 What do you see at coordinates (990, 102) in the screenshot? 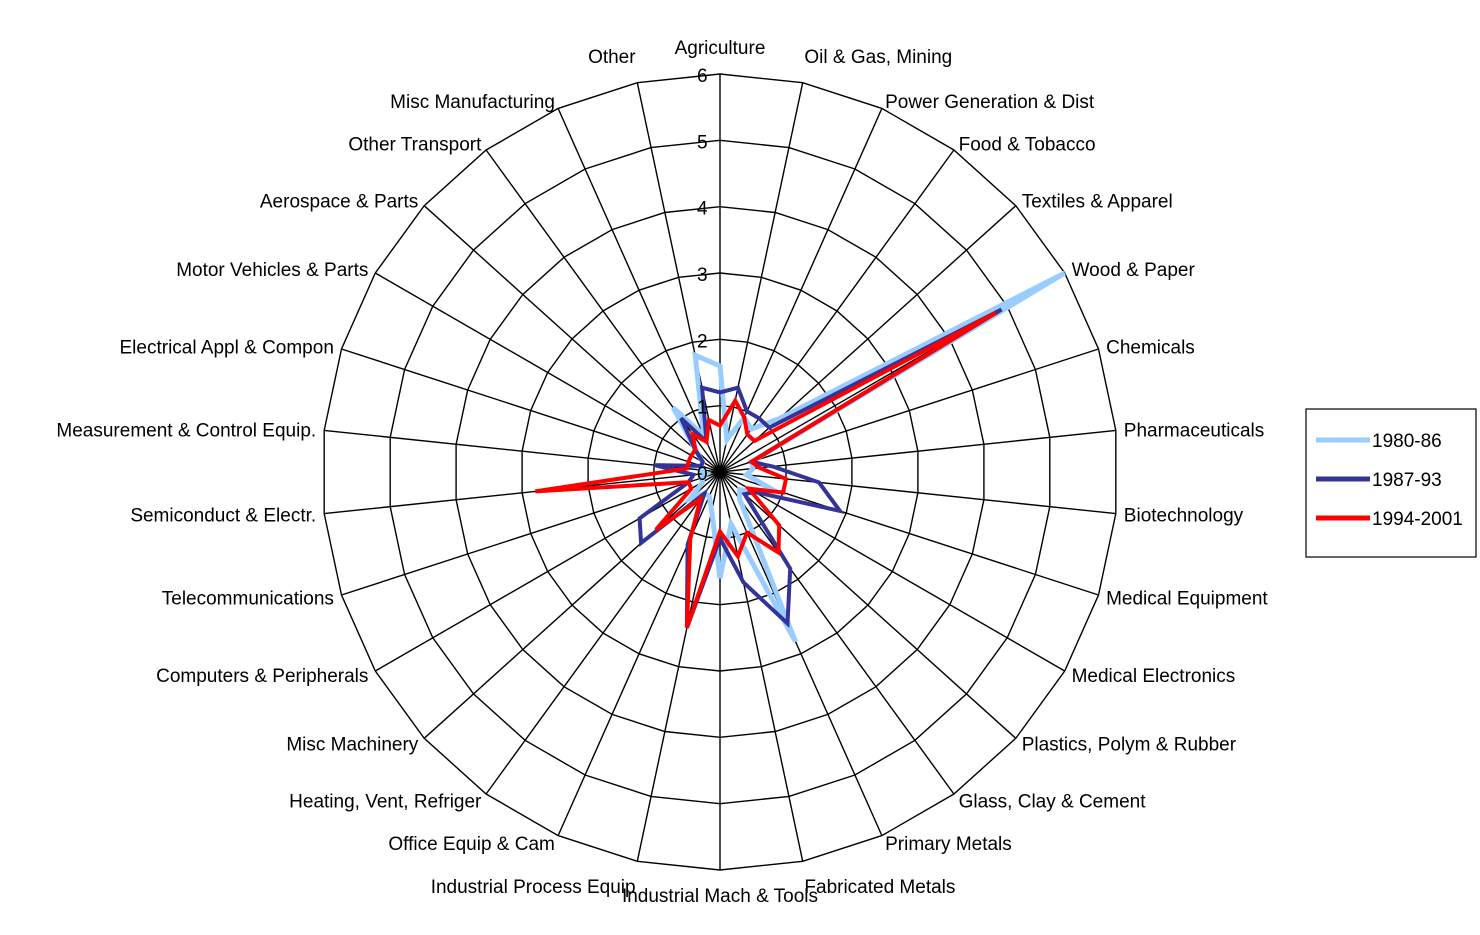
I see `category-label: Power Generation & Dist` at bounding box center [990, 102].